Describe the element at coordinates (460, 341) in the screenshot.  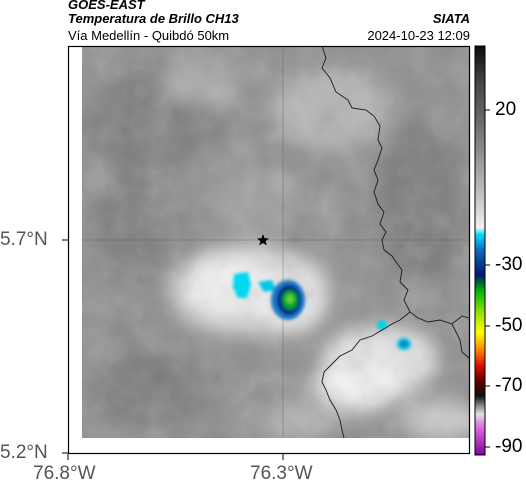
I see `boundary-line-east` at that location.